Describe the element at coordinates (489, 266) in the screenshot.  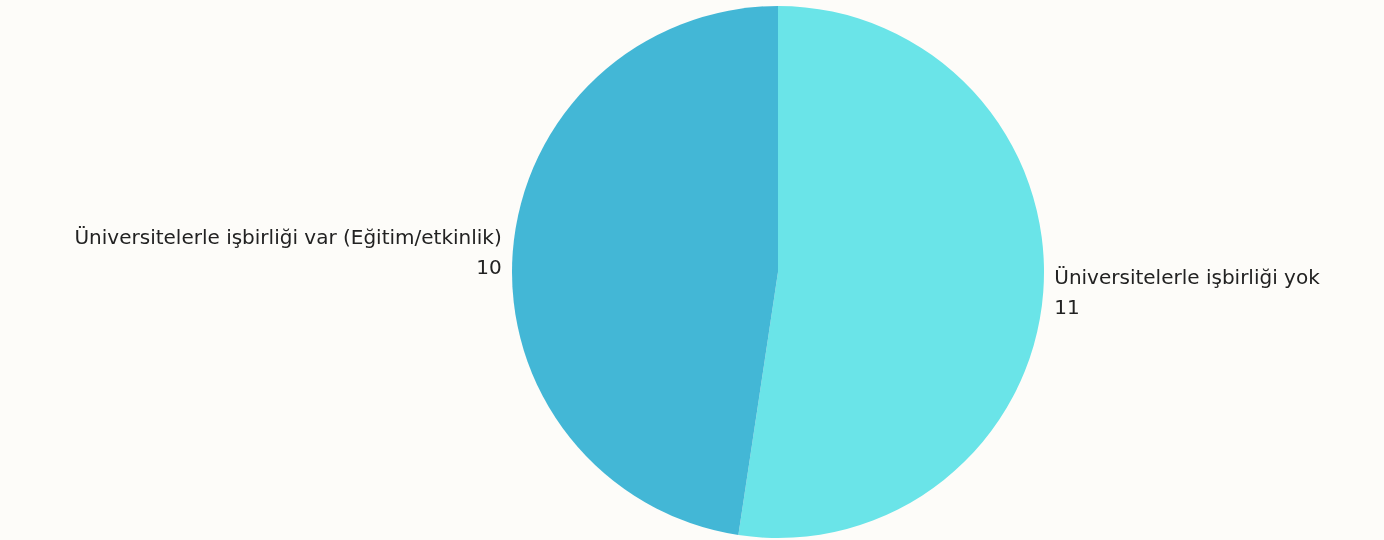
I see `data-label: 10` at that location.